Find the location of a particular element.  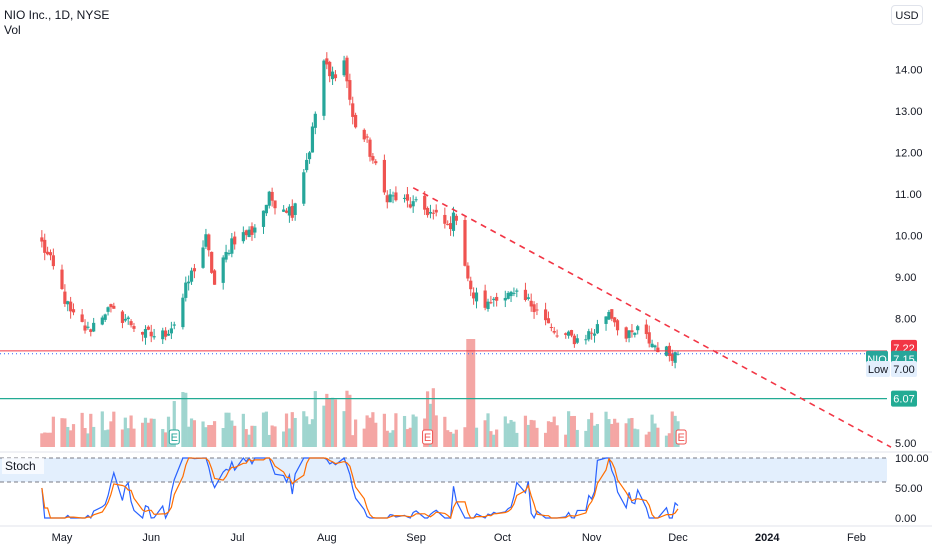

support-price-tag-text: 6.07 is located at coordinates (903, 400).